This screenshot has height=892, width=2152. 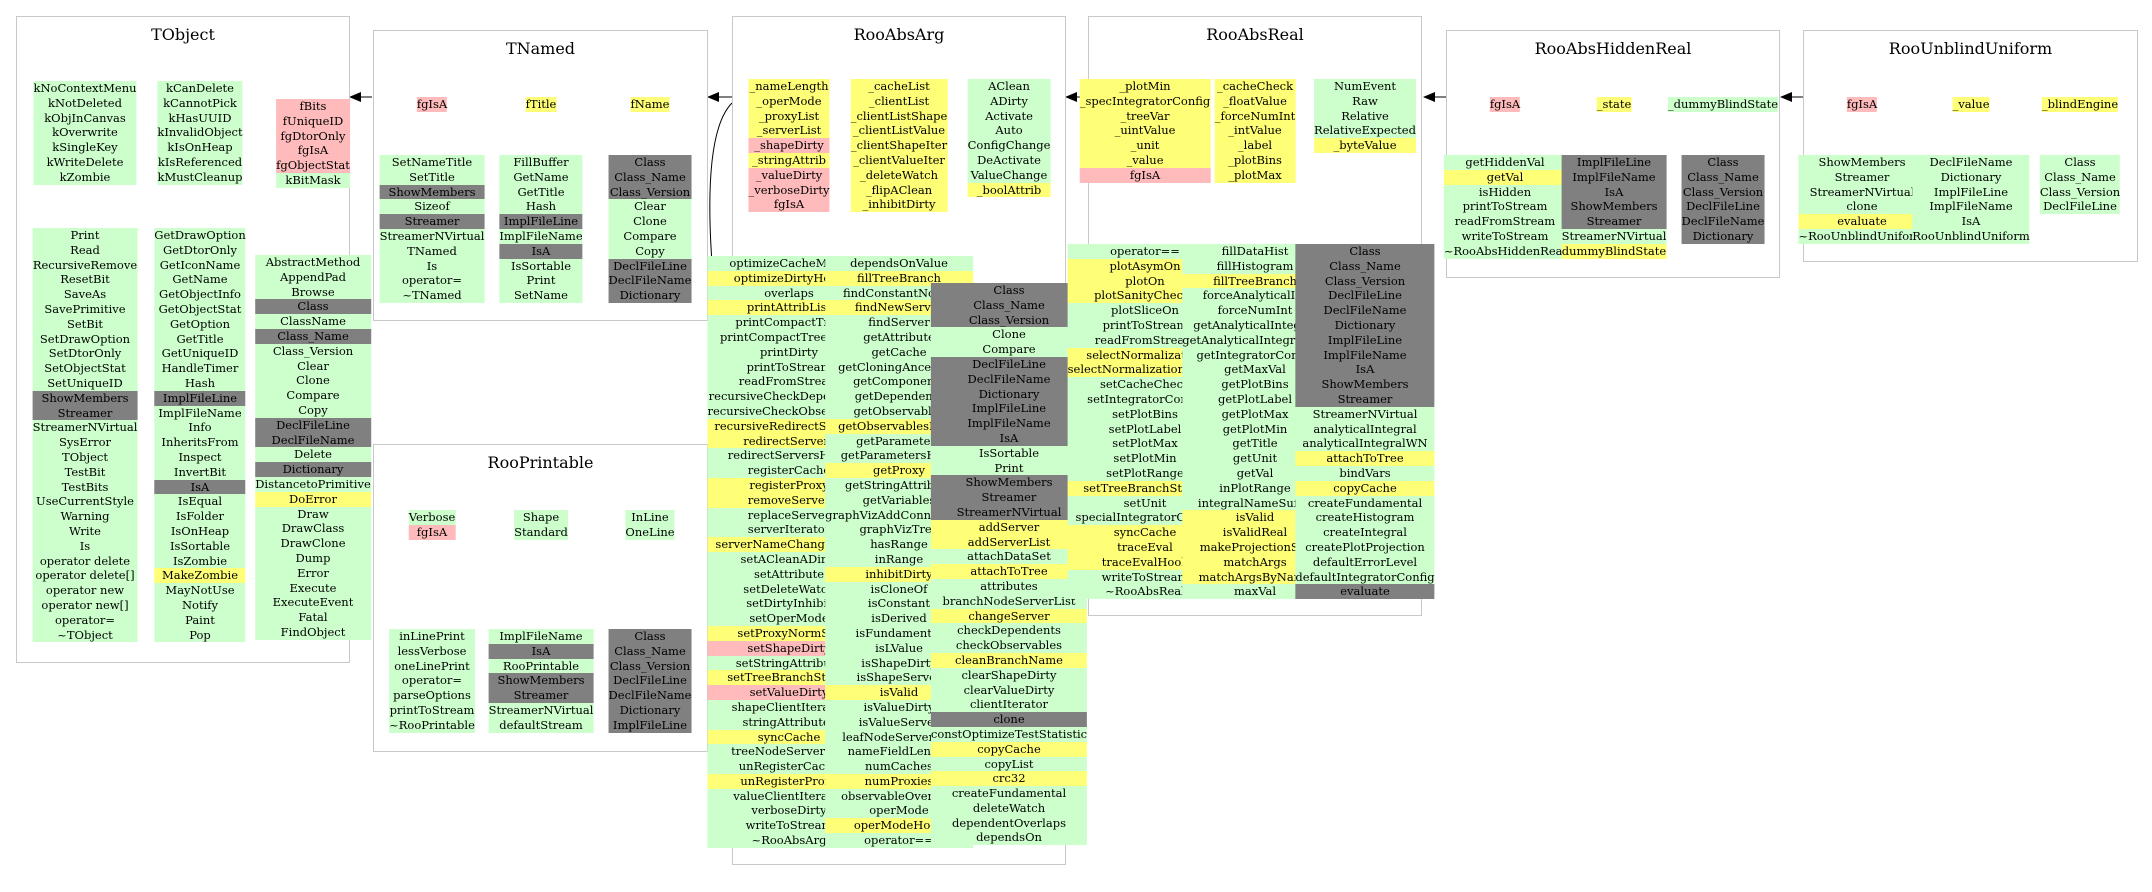 I want to click on class-member: Warning, so click(x=85, y=516).